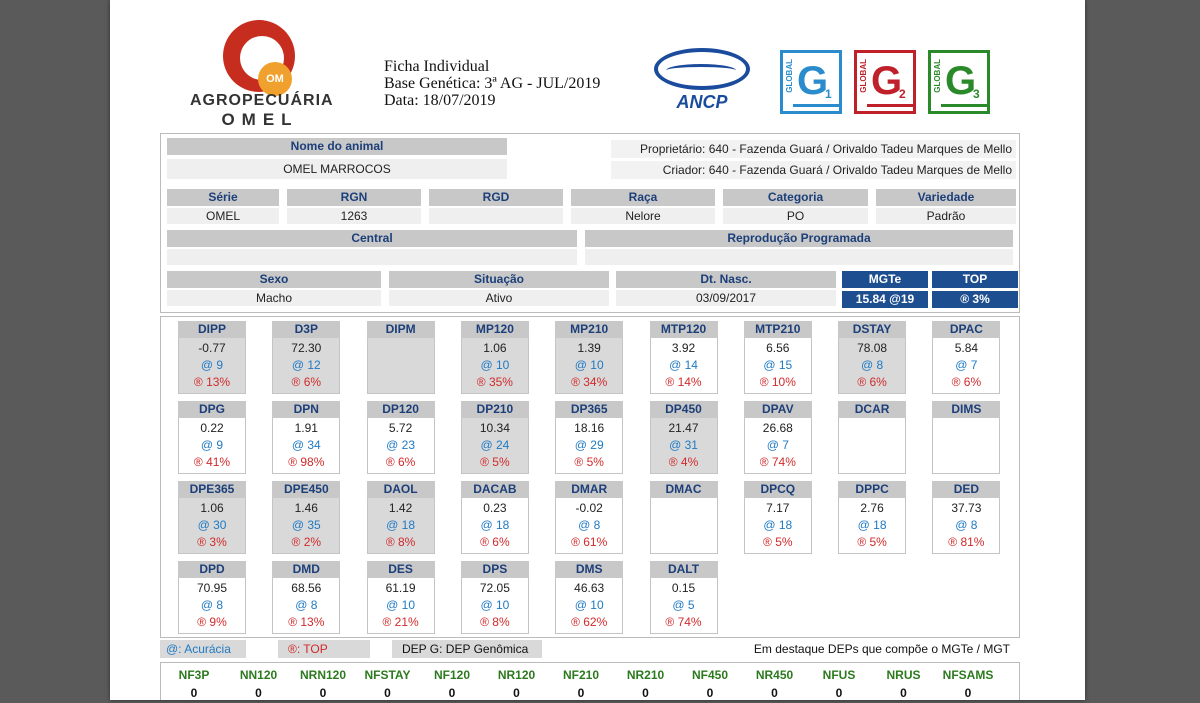  What do you see at coordinates (589, 526) in the screenshot?
I see `dep-body: -0.02 @ 8 ® 61%` at bounding box center [589, 526].